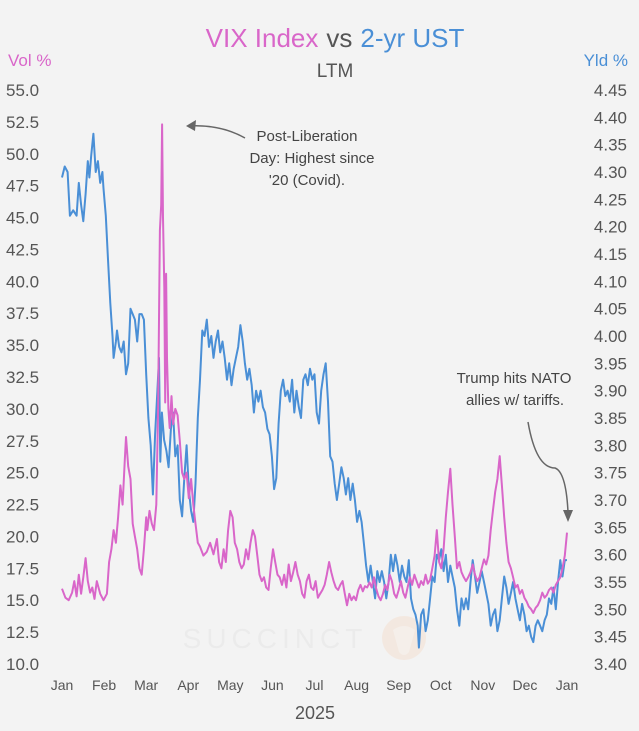  I want to click on right-tick-label: 4.35, so click(610, 145).